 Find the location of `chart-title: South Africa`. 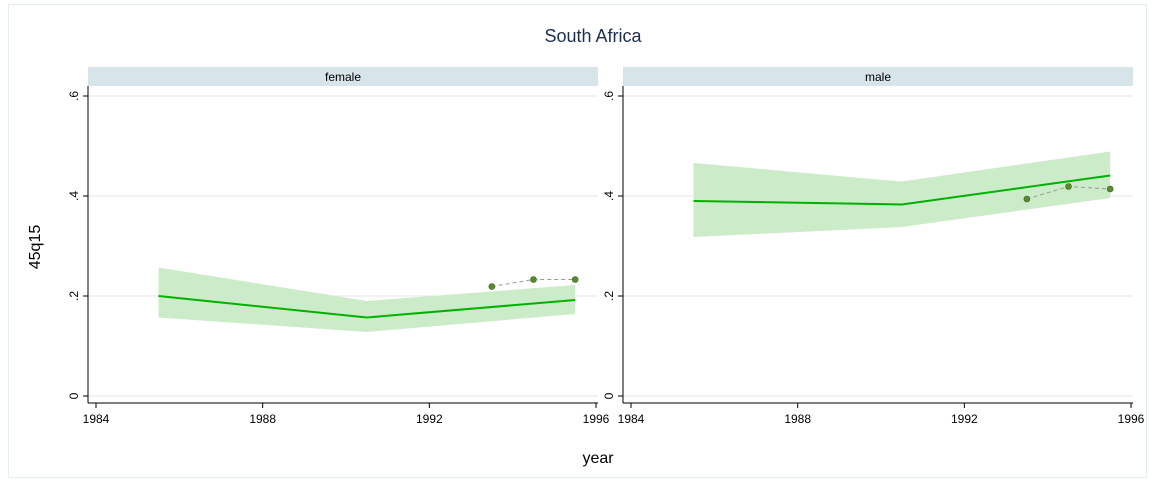

chart-title: South Africa is located at coordinates (593, 36).